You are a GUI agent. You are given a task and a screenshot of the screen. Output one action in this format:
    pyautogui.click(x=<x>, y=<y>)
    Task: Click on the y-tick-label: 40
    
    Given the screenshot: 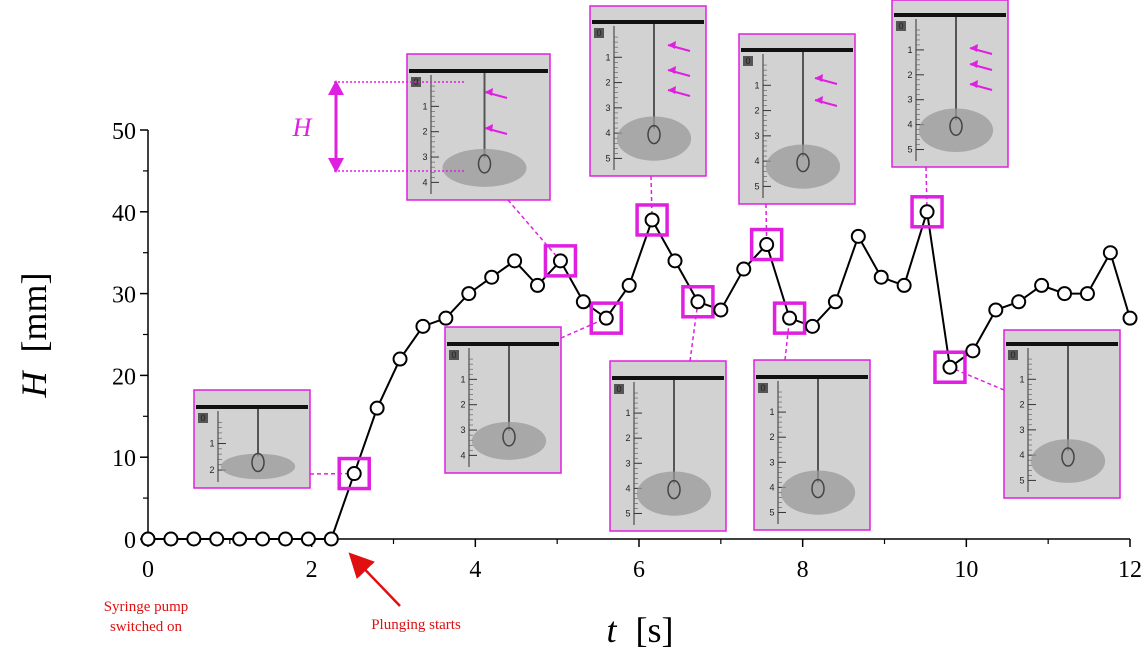 What is the action you would take?
    pyautogui.click(x=124, y=214)
    